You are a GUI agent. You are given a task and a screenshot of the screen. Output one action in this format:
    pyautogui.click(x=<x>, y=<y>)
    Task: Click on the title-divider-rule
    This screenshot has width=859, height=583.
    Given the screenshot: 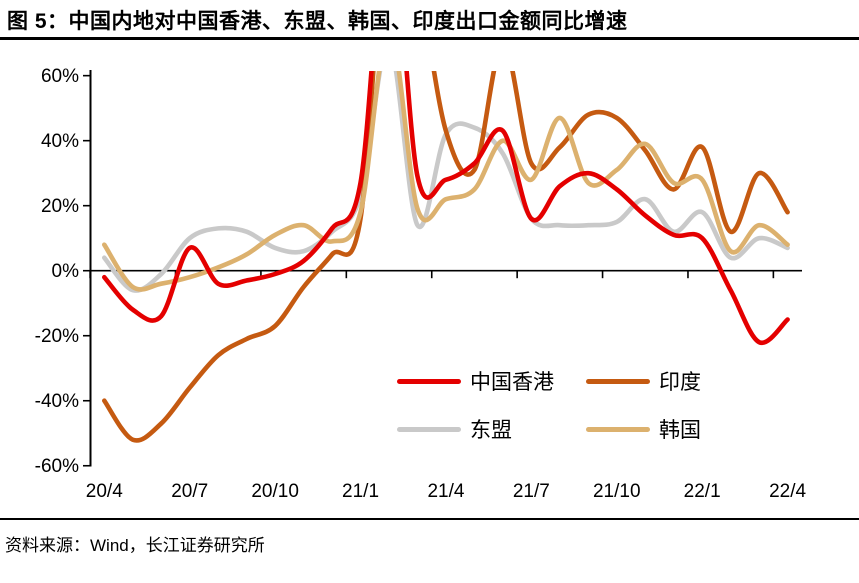 What is the action you would take?
    pyautogui.click(x=429, y=38)
    